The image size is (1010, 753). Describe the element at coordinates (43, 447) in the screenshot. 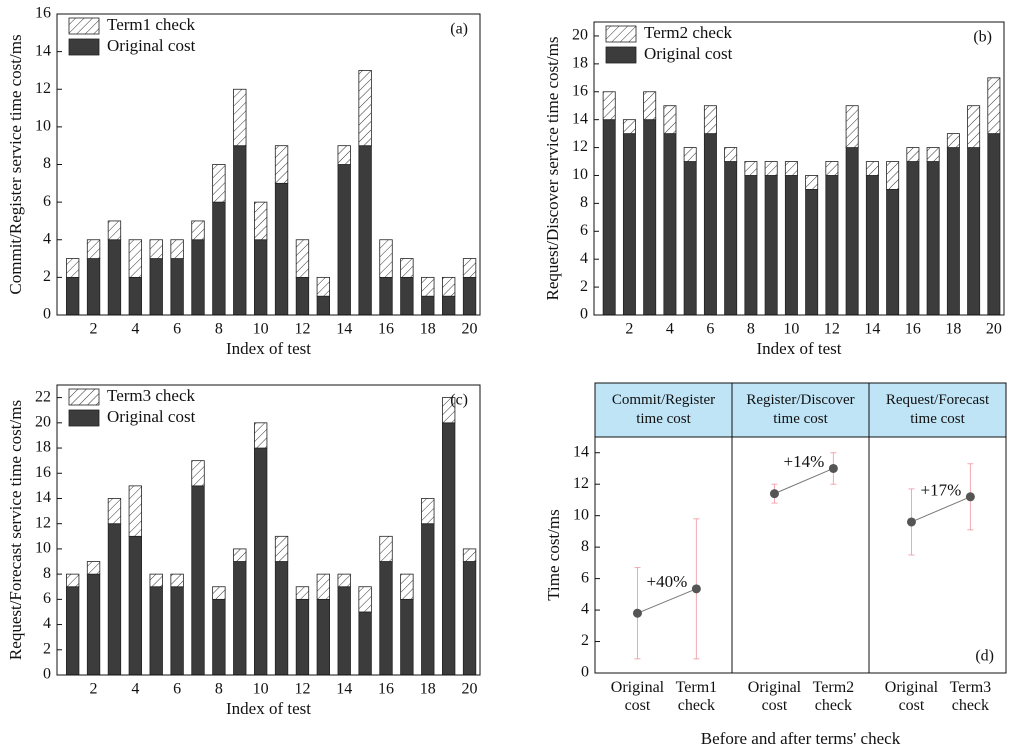

I see `y-tick-label: 18` at that location.